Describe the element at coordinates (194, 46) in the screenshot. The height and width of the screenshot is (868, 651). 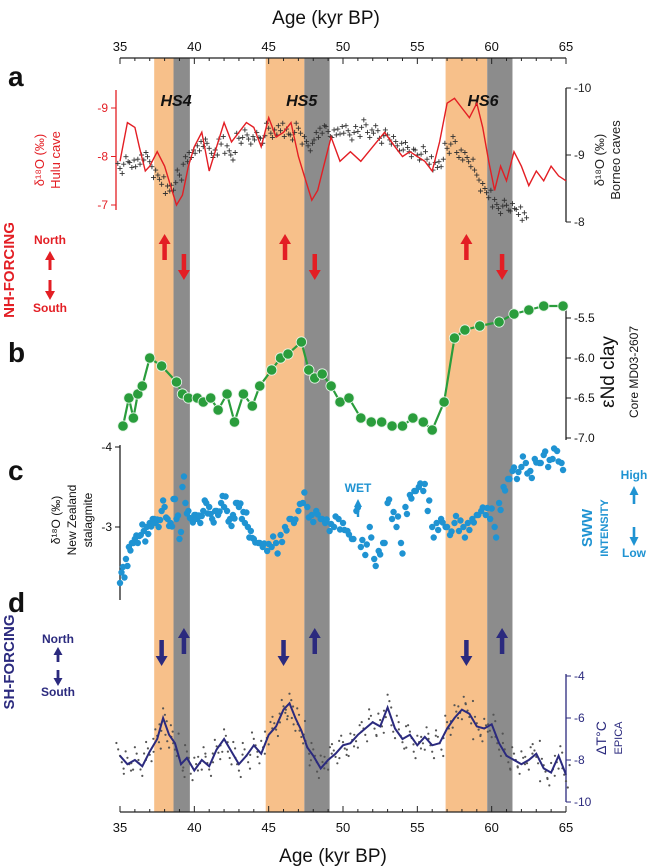
I see `top-tick-label: 40` at that location.